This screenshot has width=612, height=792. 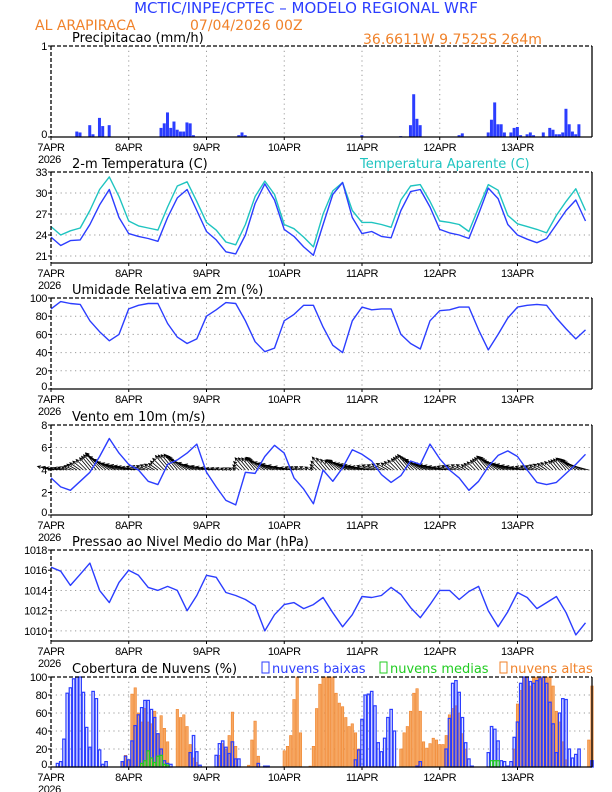 I want to click on panel-title: 2-m Temperatura (C), so click(x=140, y=164).